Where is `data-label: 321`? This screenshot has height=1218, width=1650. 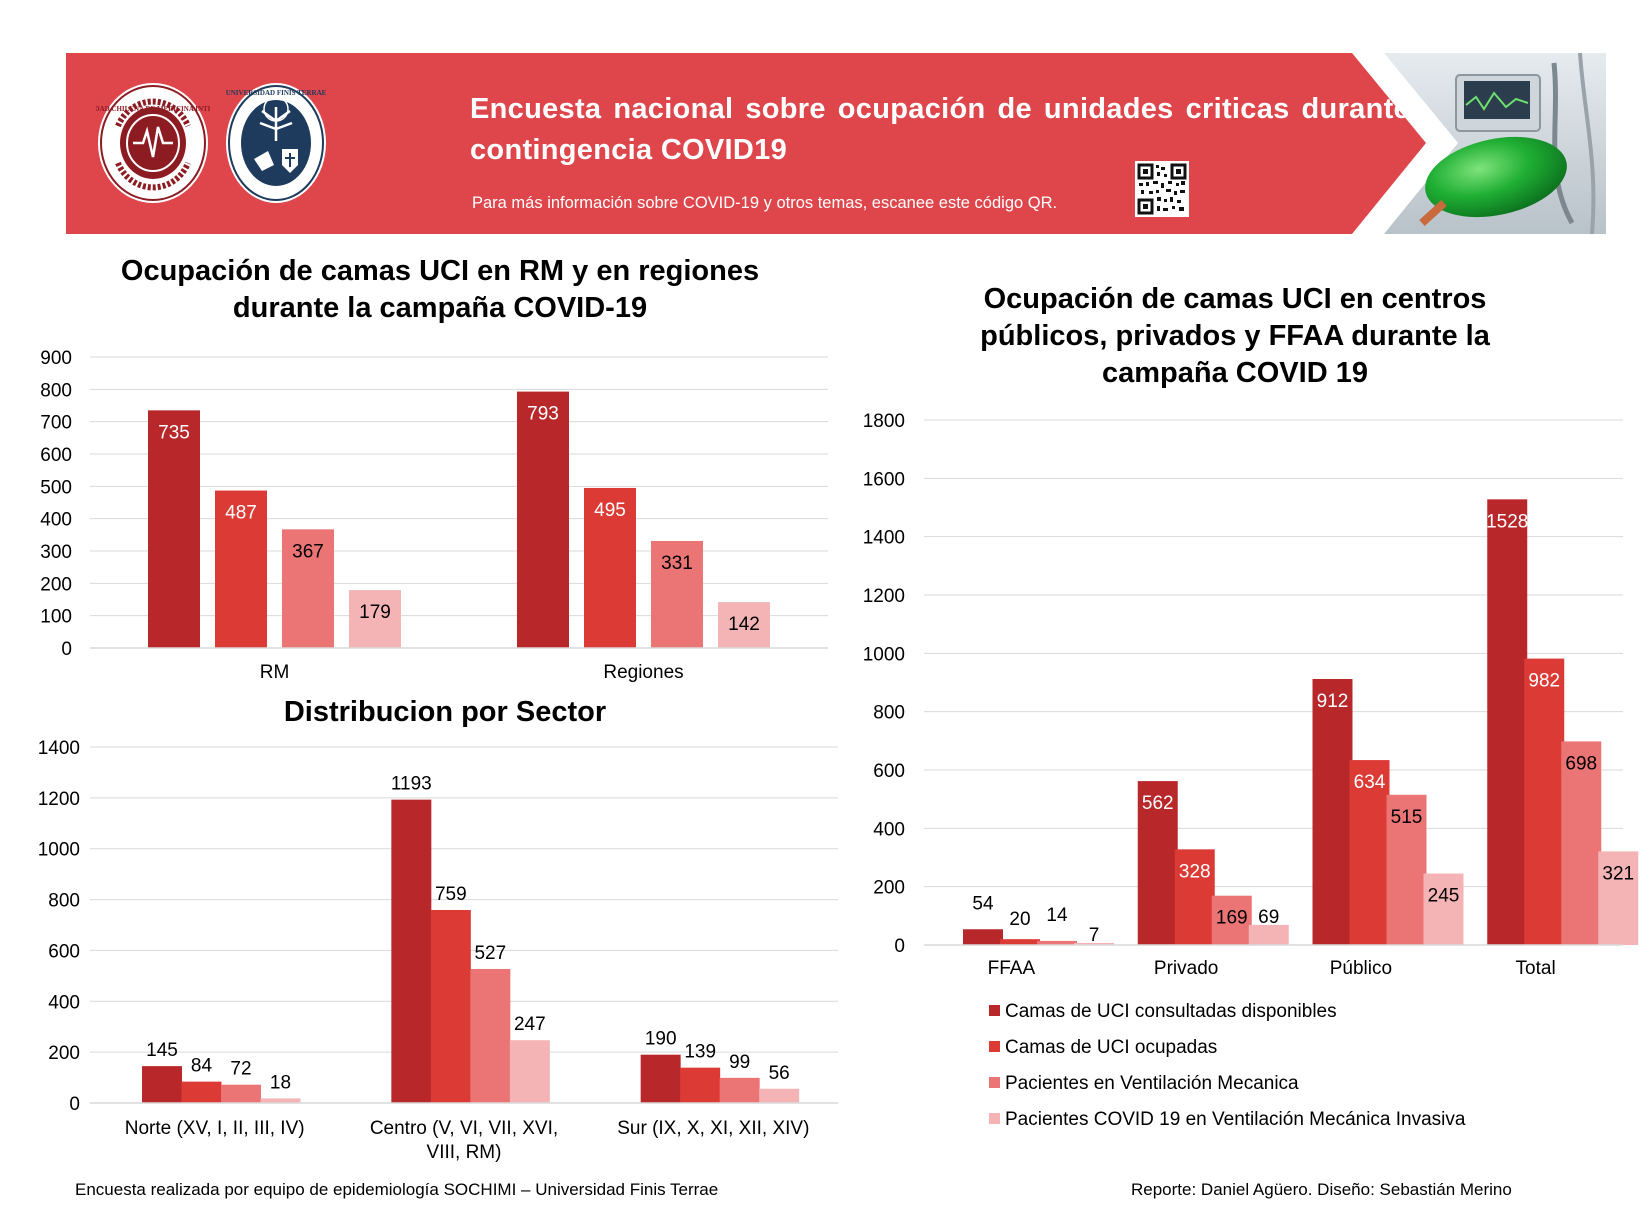
data-label: 321 is located at coordinates (1618, 873).